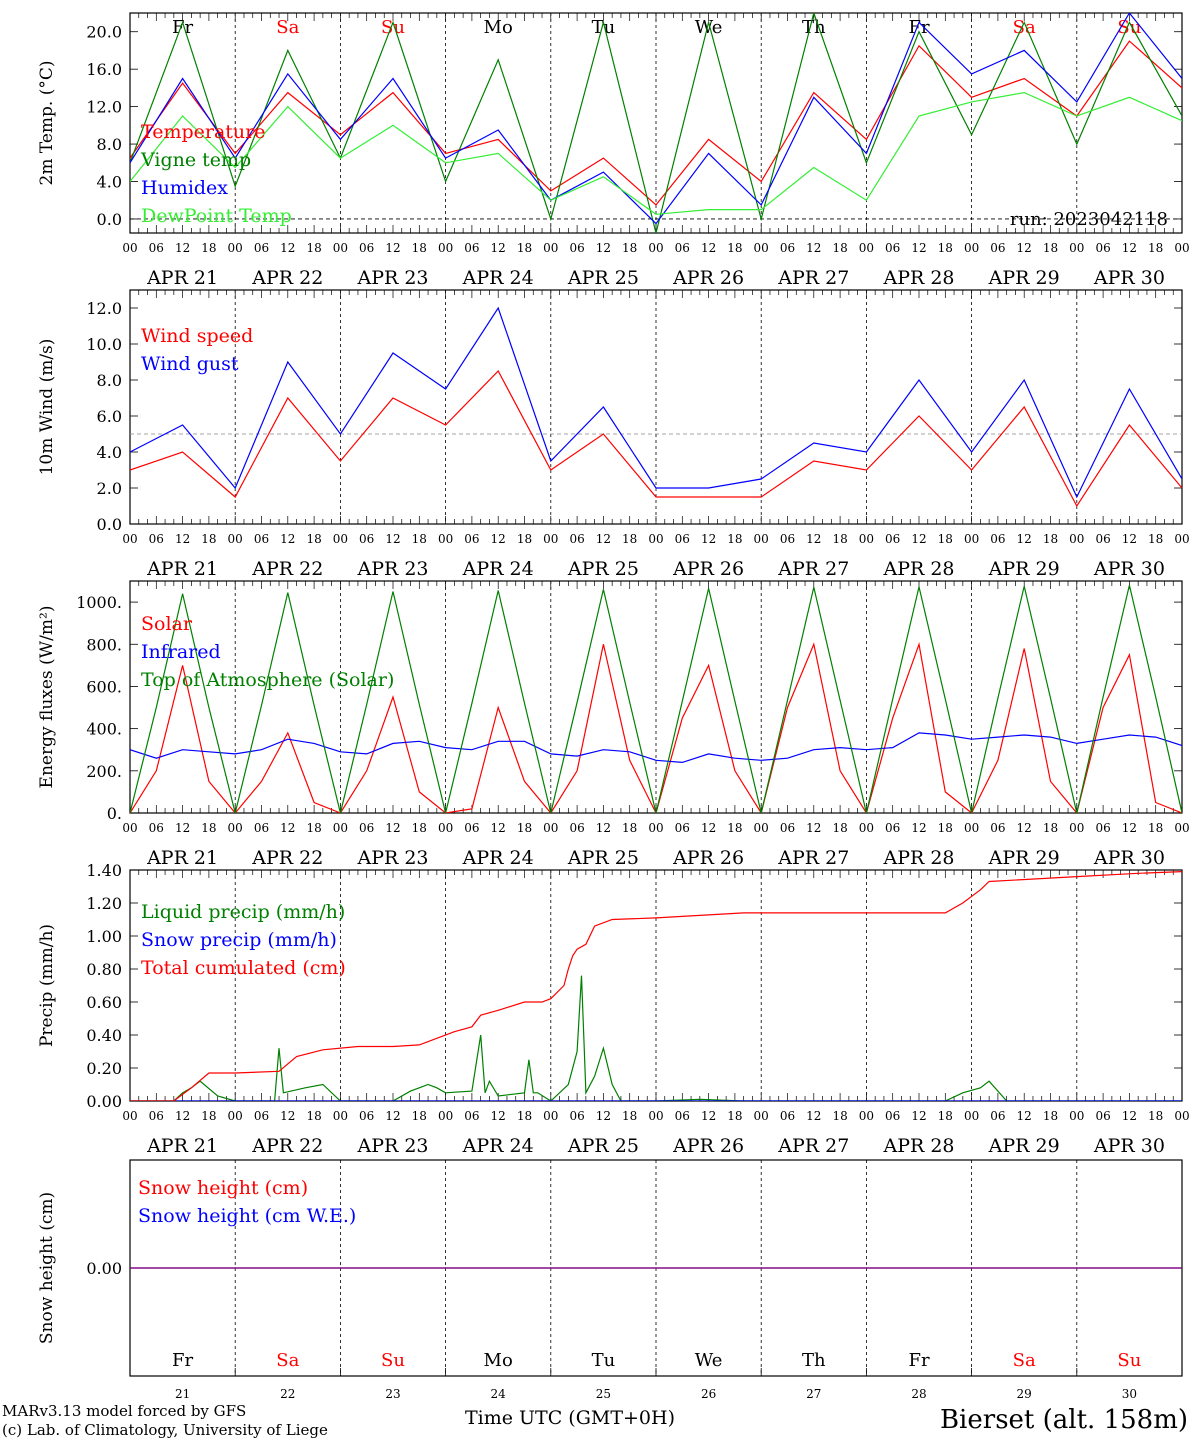 The image size is (1194, 1445). I want to click on weekday-label: Th, so click(814, 1360).